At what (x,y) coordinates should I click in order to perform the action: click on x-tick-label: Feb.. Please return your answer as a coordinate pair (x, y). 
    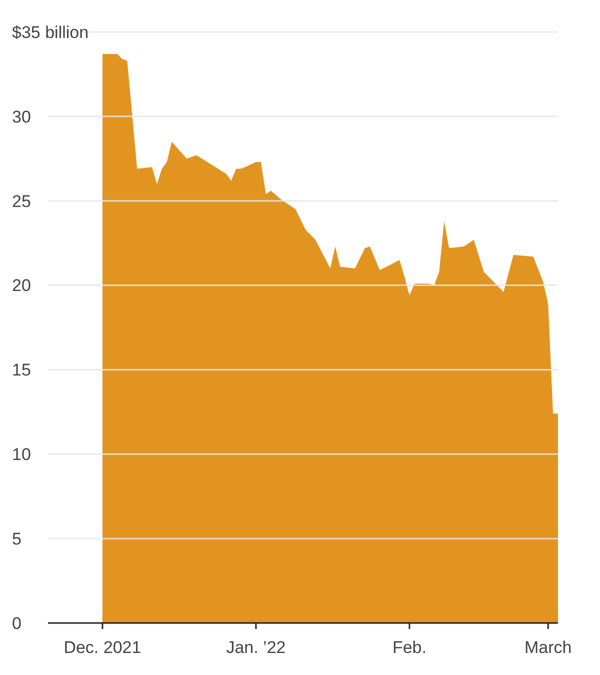
    Looking at the image, I should click on (409, 647).